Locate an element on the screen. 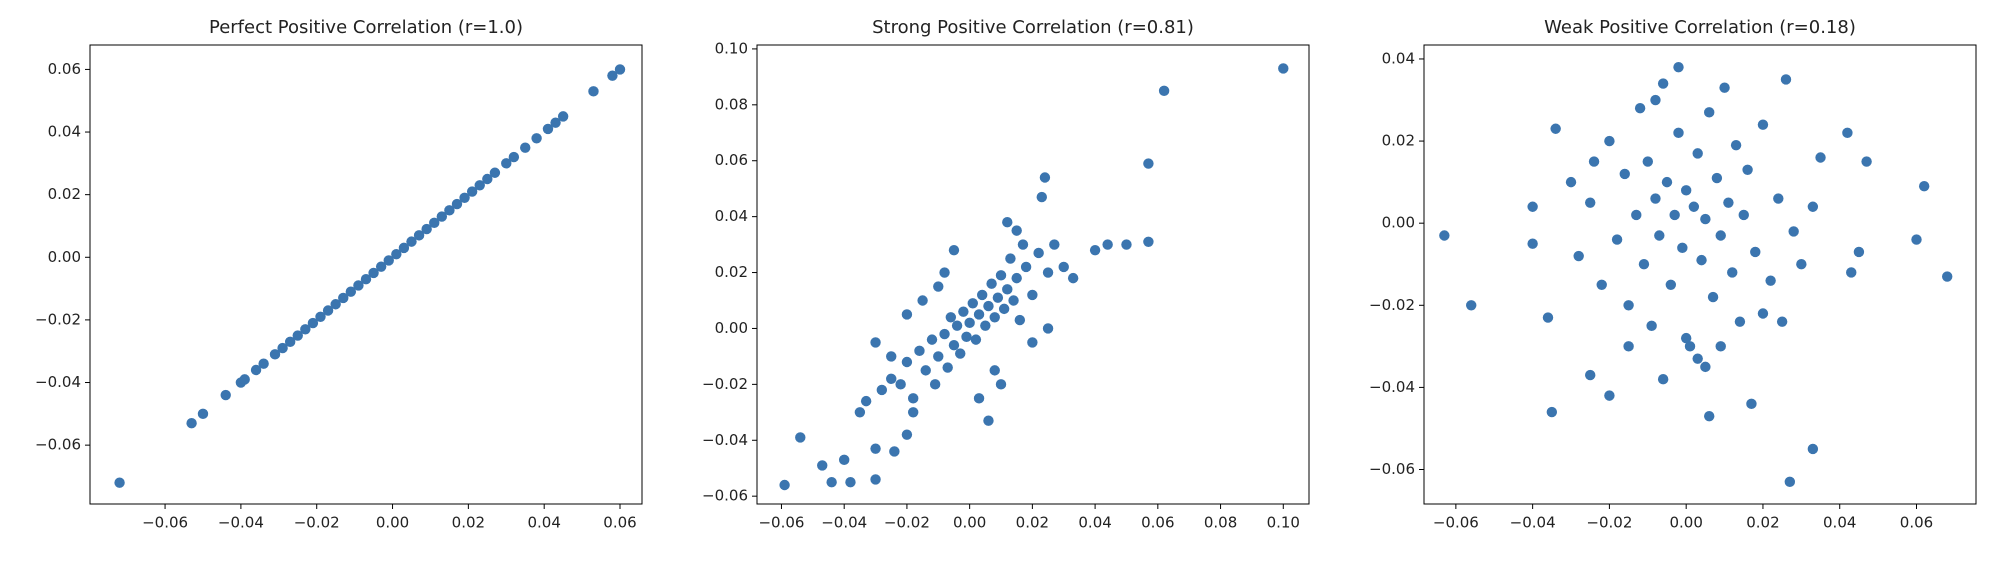 This screenshot has height=562, width=2012. x-tick-label: −0.02 is located at coordinates (907, 523).